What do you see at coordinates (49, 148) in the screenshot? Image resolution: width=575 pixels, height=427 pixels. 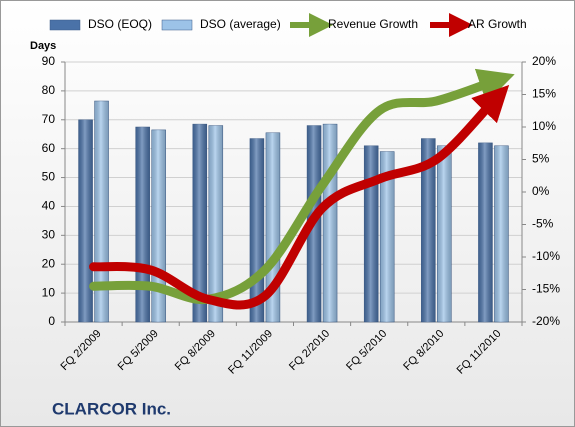 I see `y-tick-label: 60` at bounding box center [49, 148].